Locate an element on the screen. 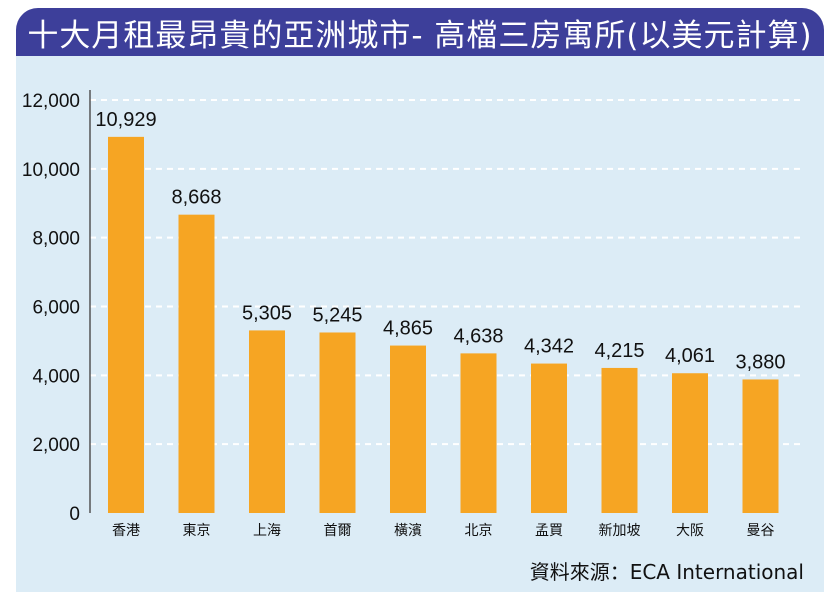 The image size is (840, 600). data-label: 3,880 is located at coordinates (760, 362).